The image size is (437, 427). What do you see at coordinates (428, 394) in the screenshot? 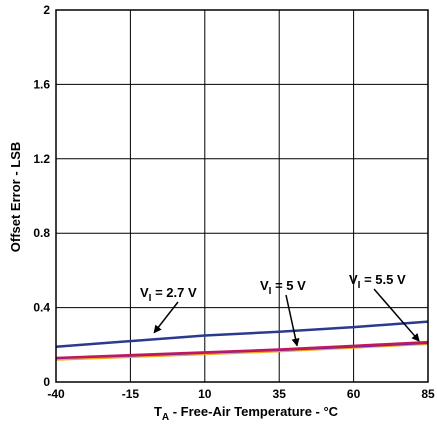
I see `x-tick-label: 85` at bounding box center [428, 394].